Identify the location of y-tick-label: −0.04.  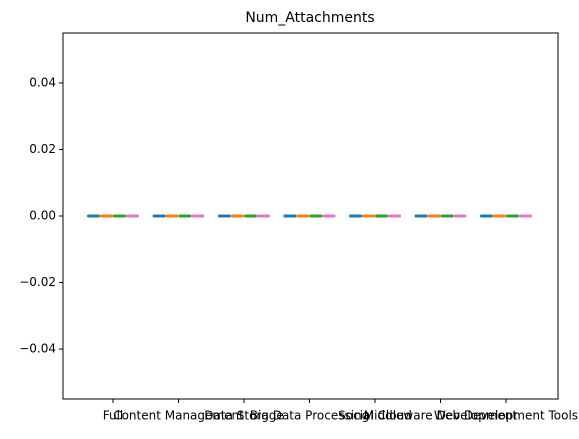
(37, 349).